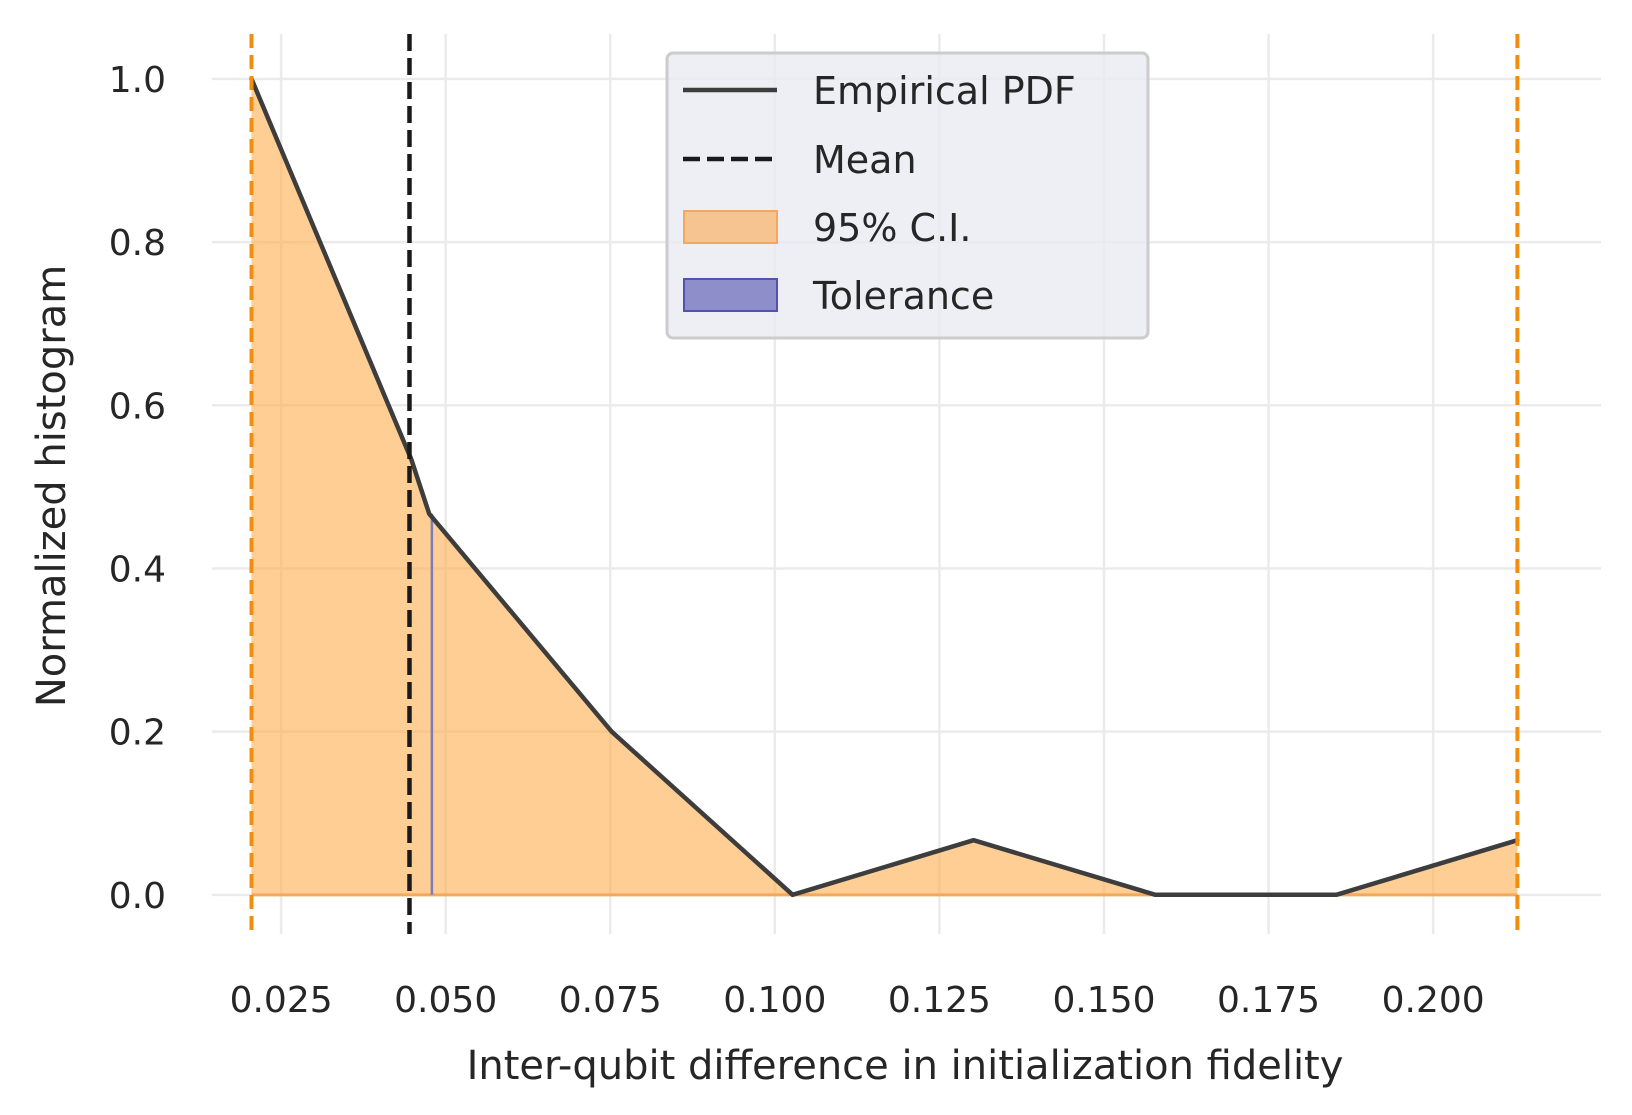 Image resolution: width=1632 pixels, height=1115 pixels. What do you see at coordinates (1433, 1000) in the screenshot?
I see `x-tick-label-0.200: 0.200` at bounding box center [1433, 1000].